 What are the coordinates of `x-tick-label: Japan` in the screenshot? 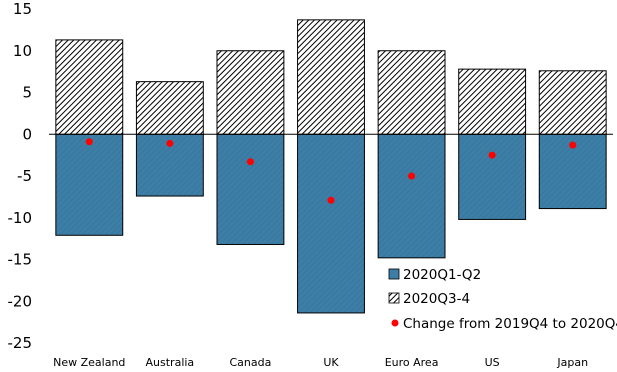 It's located at (572, 362).